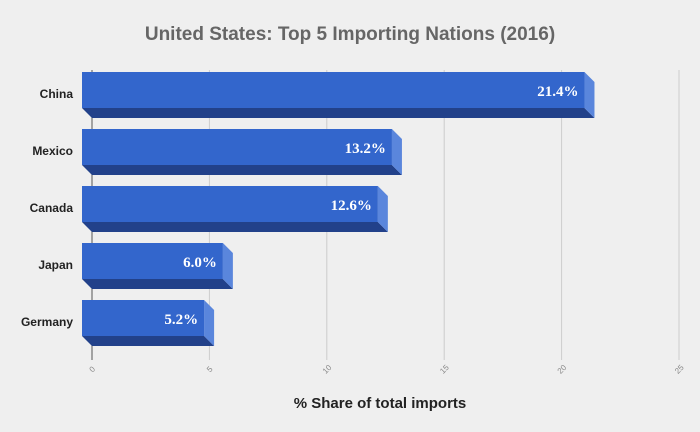 The image size is (700, 432). What do you see at coordinates (679, 369) in the screenshot?
I see `x-tick-label: 25` at bounding box center [679, 369].